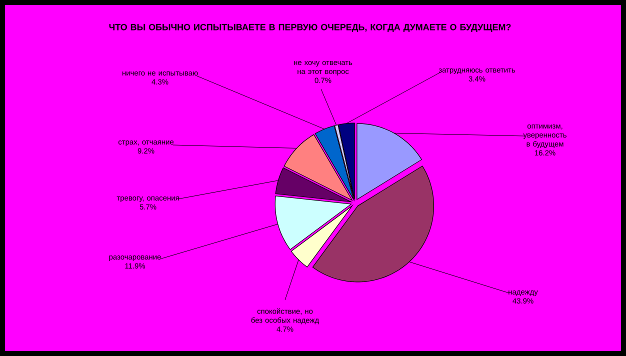 The image size is (626, 356). What do you see at coordinates (310, 28) in the screenshot?
I see `chart-title: ЧТО ВЫ ОБЫЧНО ИСПЫТЫВАЕТЕ В ПЕРВУЮ ОЧЕРЕДЬ, КОГДА ДУМАЕТЕ О БУДУЩЕМ?` at bounding box center [310, 28].